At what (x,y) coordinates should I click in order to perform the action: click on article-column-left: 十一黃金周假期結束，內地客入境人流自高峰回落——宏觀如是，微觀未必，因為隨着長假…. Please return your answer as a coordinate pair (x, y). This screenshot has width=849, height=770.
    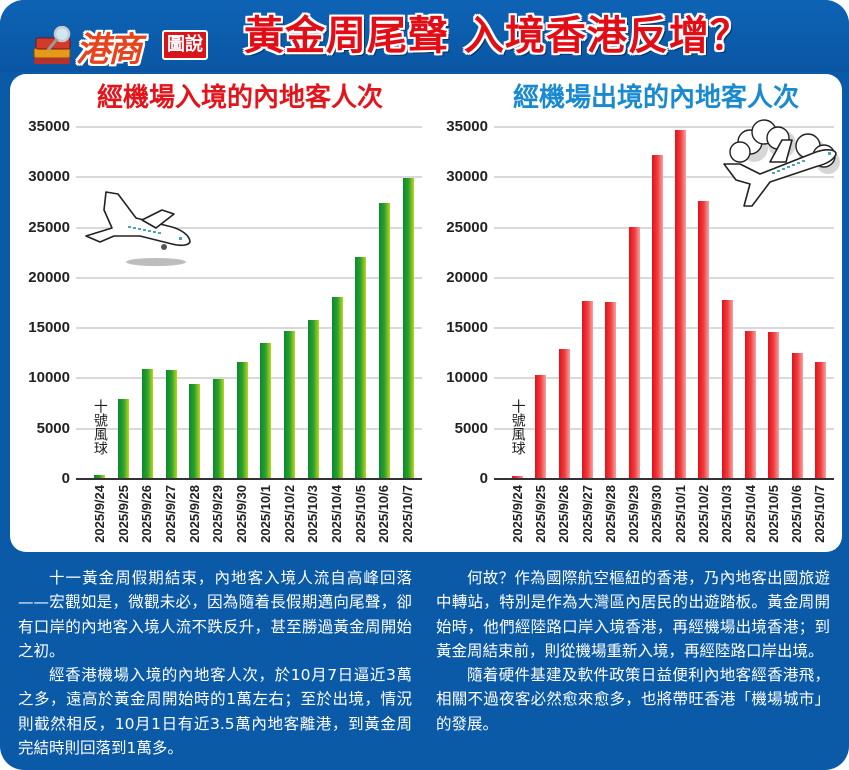
    Looking at the image, I should click on (215, 663).